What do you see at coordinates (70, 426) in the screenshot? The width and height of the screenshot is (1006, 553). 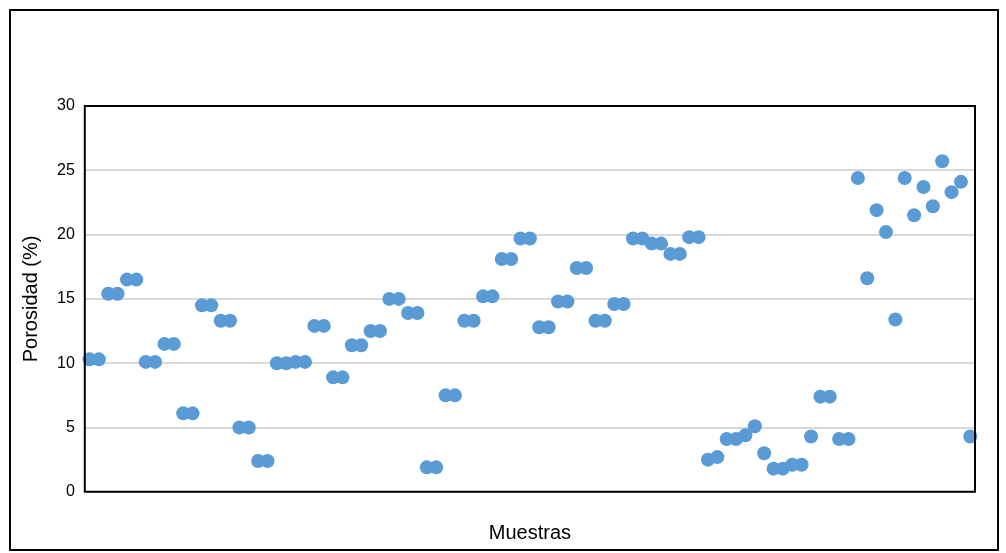 I see `y-tick-label: 5` at bounding box center [70, 426].